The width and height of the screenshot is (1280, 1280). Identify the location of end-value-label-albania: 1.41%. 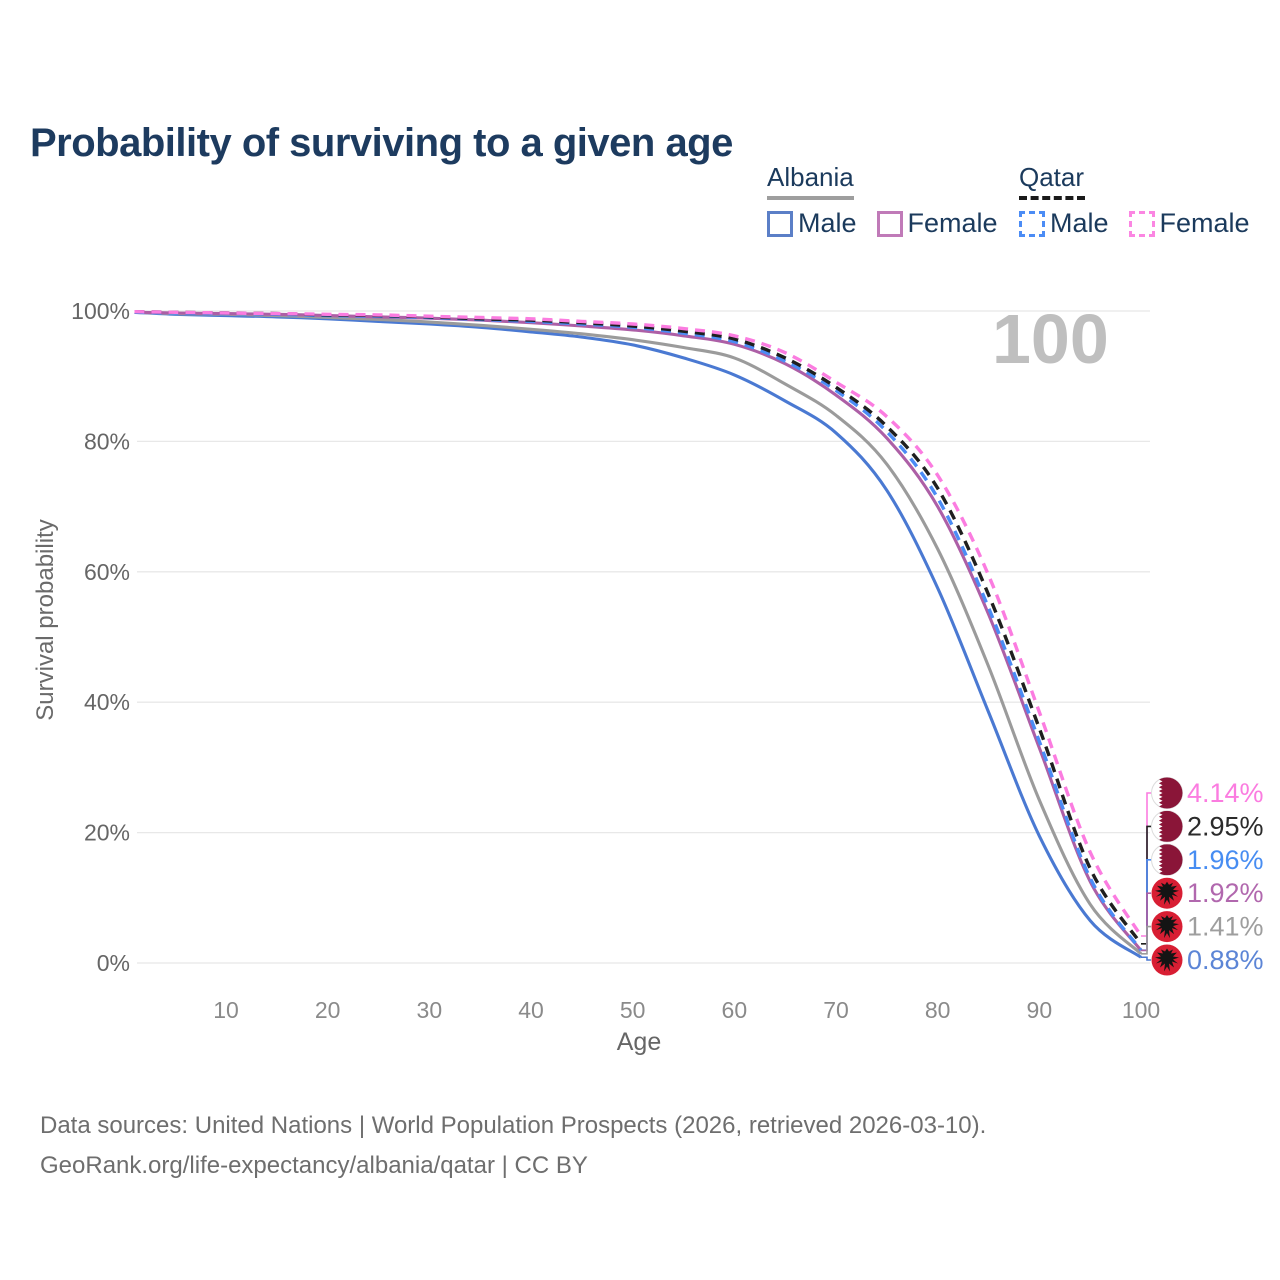
(1225, 927).